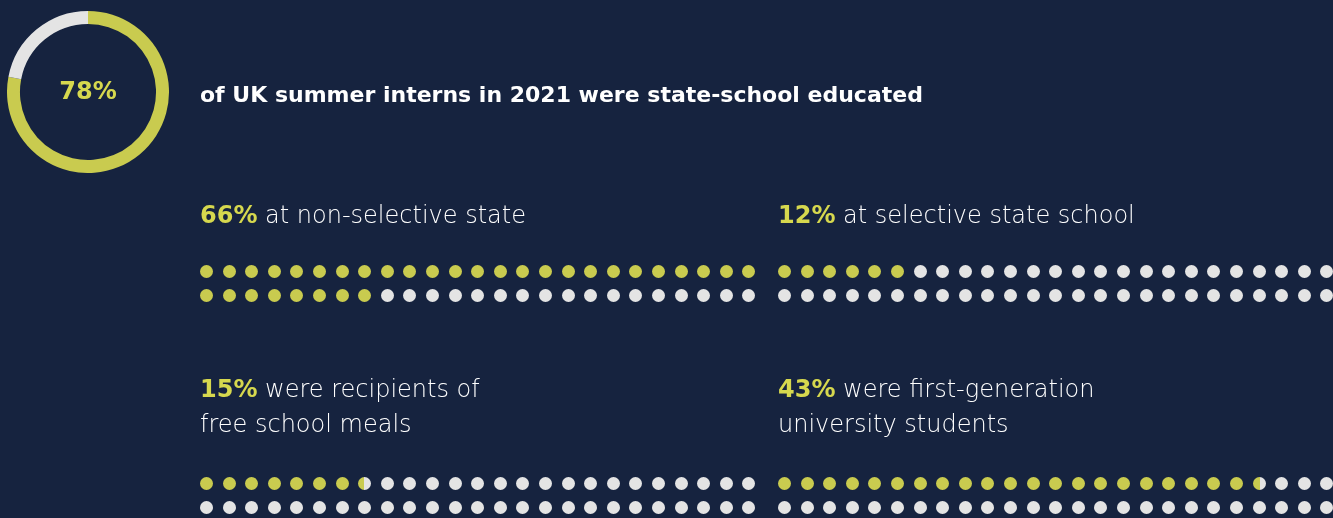 This screenshot has width=1333, height=518. I want to click on data-label: 15%, so click(229, 389).